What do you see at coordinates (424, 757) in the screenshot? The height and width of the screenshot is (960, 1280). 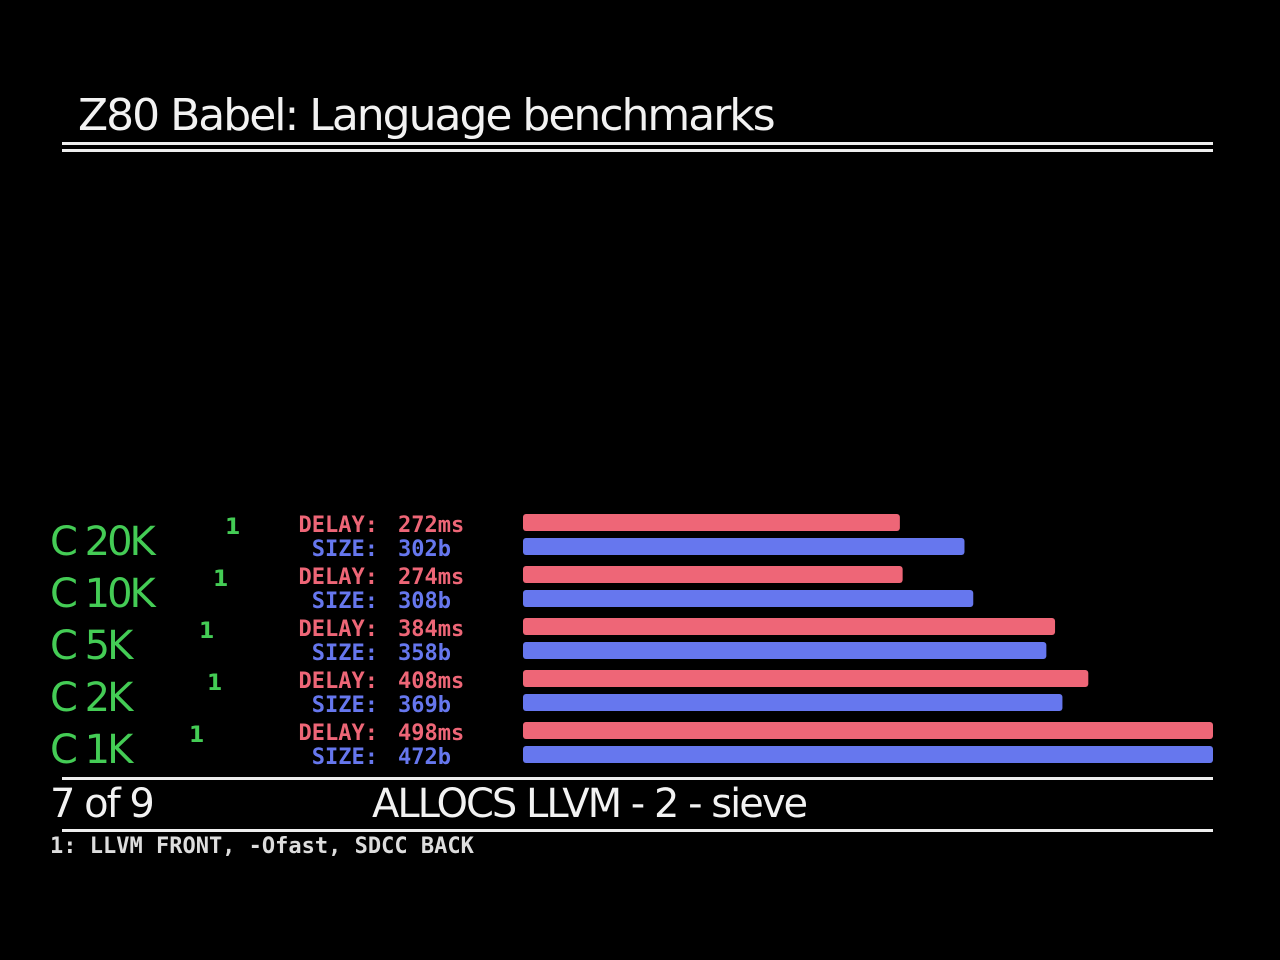 I see `size-value-label: 472b` at bounding box center [424, 757].